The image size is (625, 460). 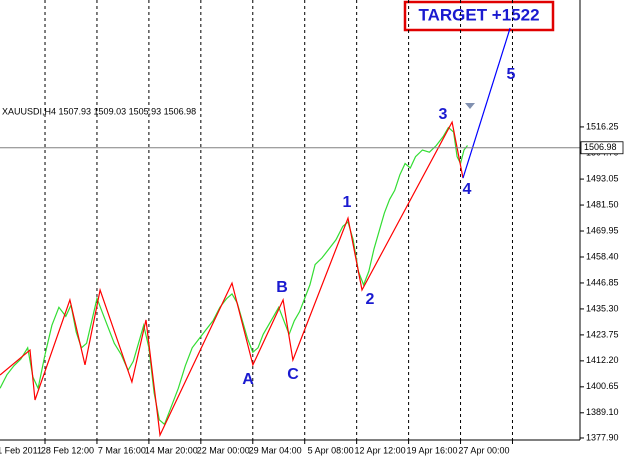 What do you see at coordinates (275, 450) in the screenshot?
I see `x-tick-label: 29 Mar 04:00` at bounding box center [275, 450].